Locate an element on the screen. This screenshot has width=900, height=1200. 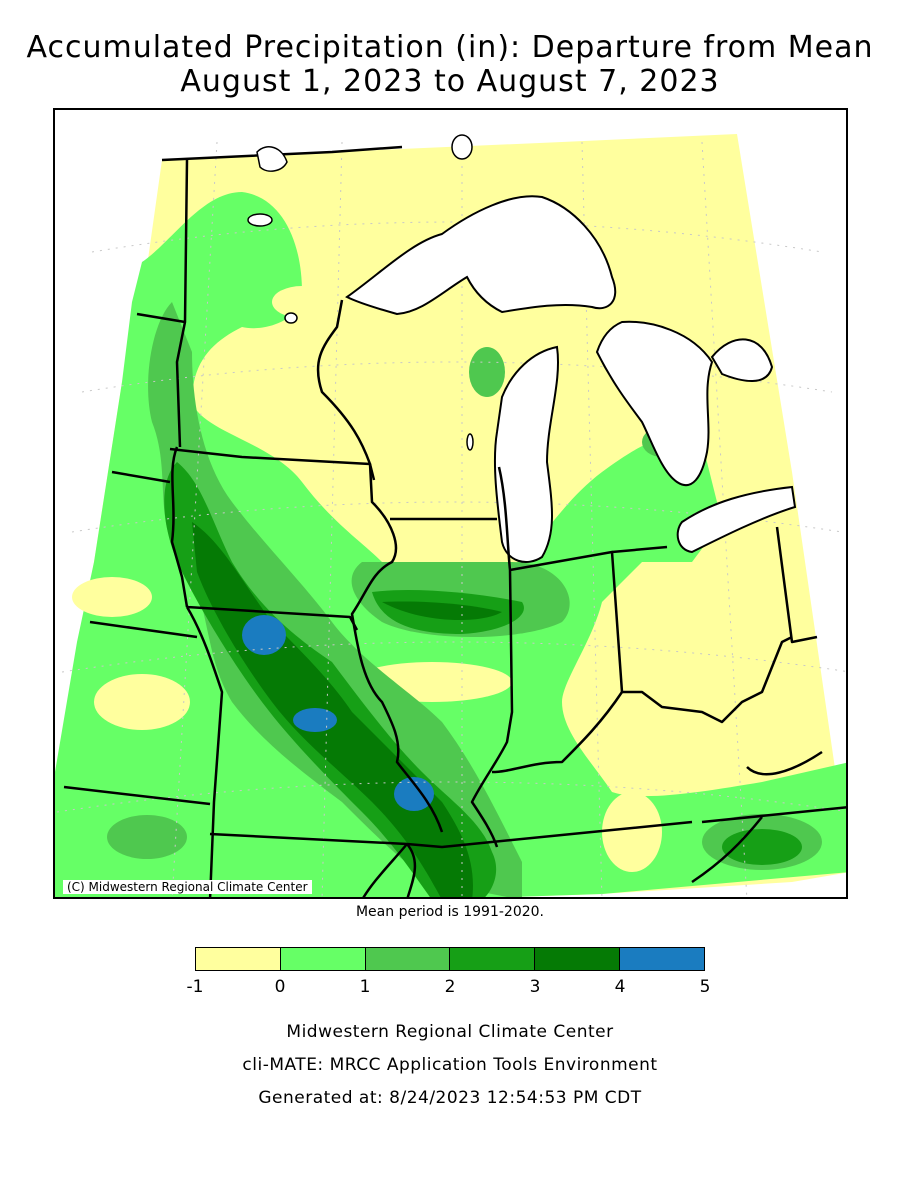
map-title-line2: August 1, 2023 to August 7, 2023 is located at coordinates (450, 81).